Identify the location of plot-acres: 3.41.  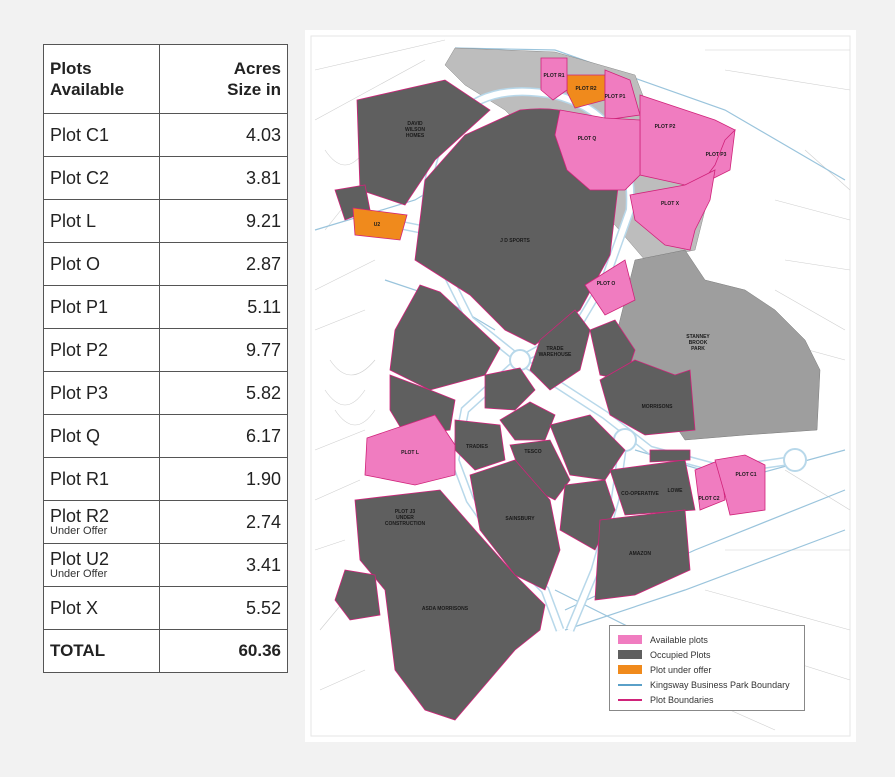
(223, 565).